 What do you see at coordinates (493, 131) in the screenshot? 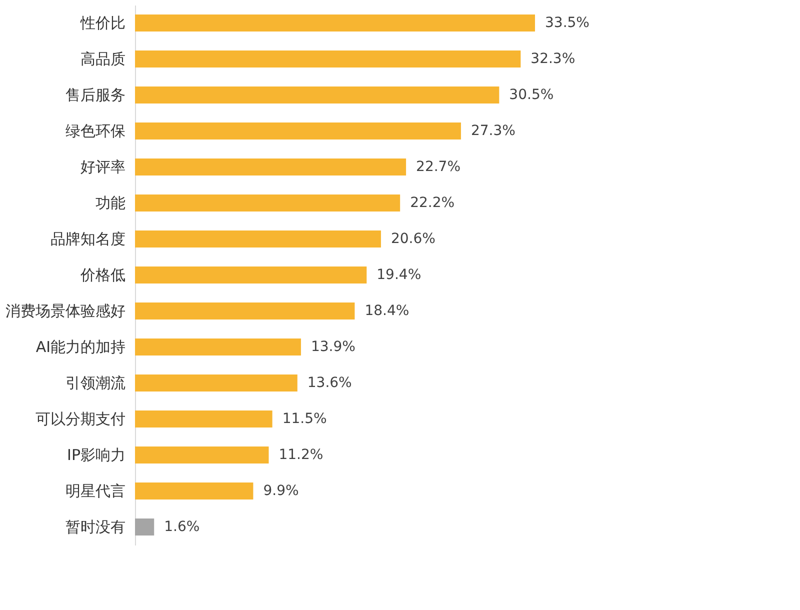
I see `data-label: 27.3%` at bounding box center [493, 131].